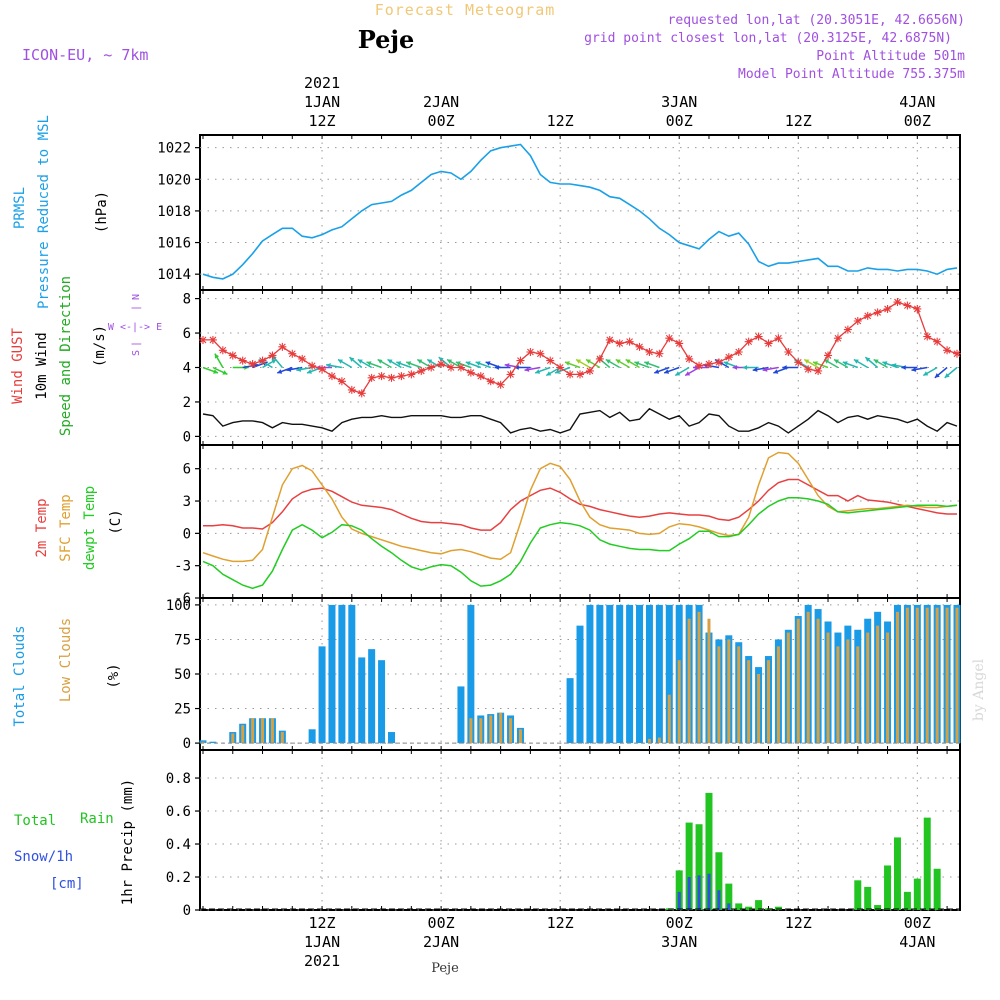  What do you see at coordinates (20, 675) in the screenshot?
I see `total-clouds-label: Total Clouds` at bounding box center [20, 675].